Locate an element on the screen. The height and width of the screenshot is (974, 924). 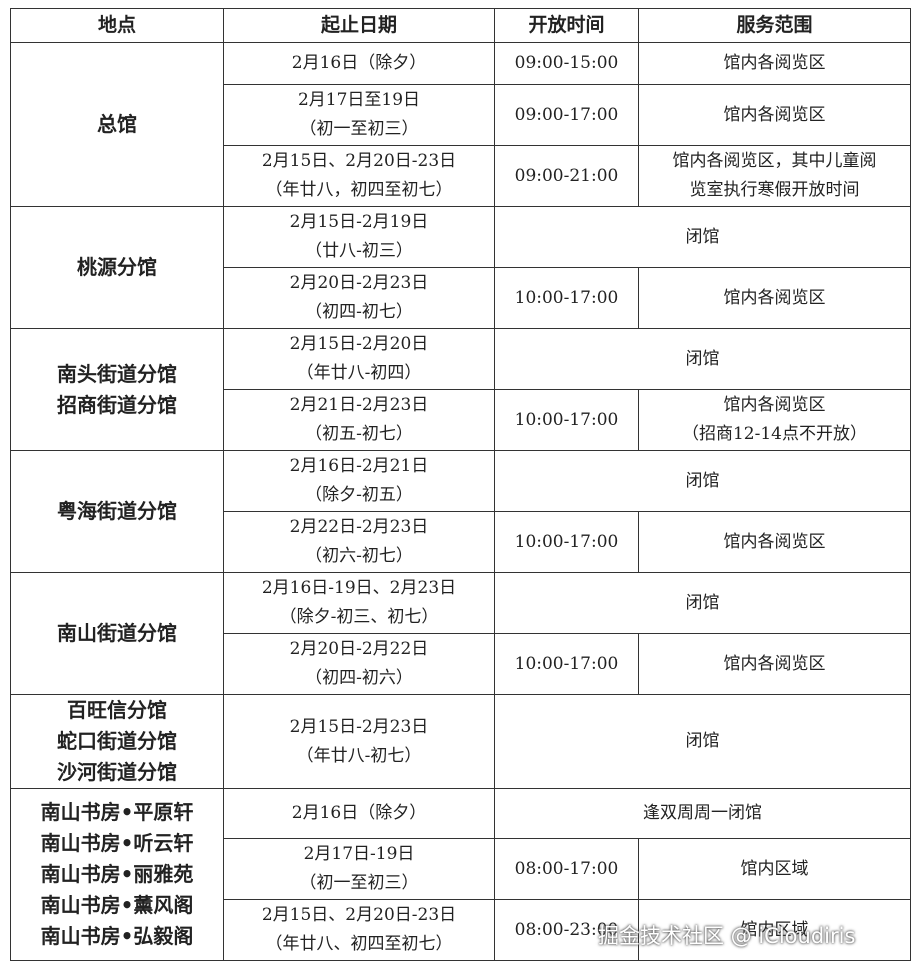
text-line: 招商街道分馆 is located at coordinates (117, 404).